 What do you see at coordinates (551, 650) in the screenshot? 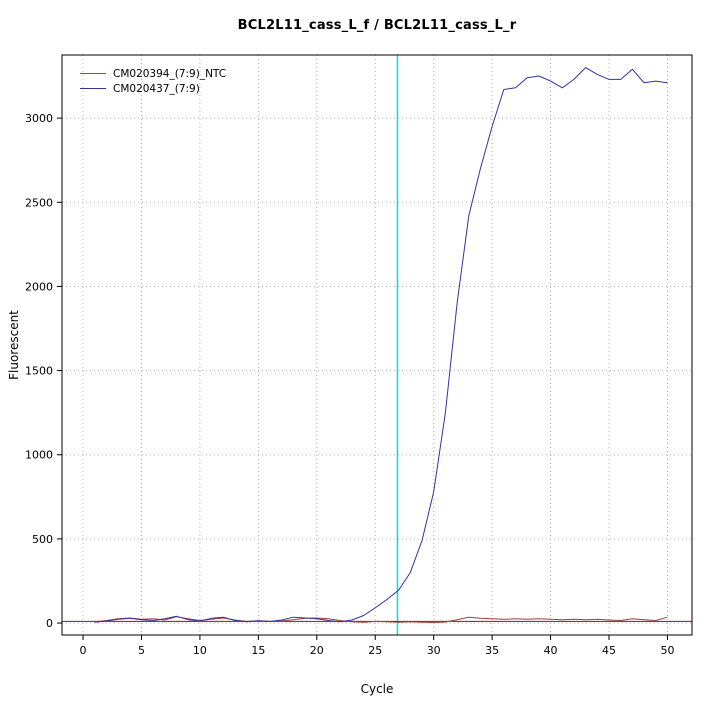
I see `x-tick-label: 40` at bounding box center [551, 650].